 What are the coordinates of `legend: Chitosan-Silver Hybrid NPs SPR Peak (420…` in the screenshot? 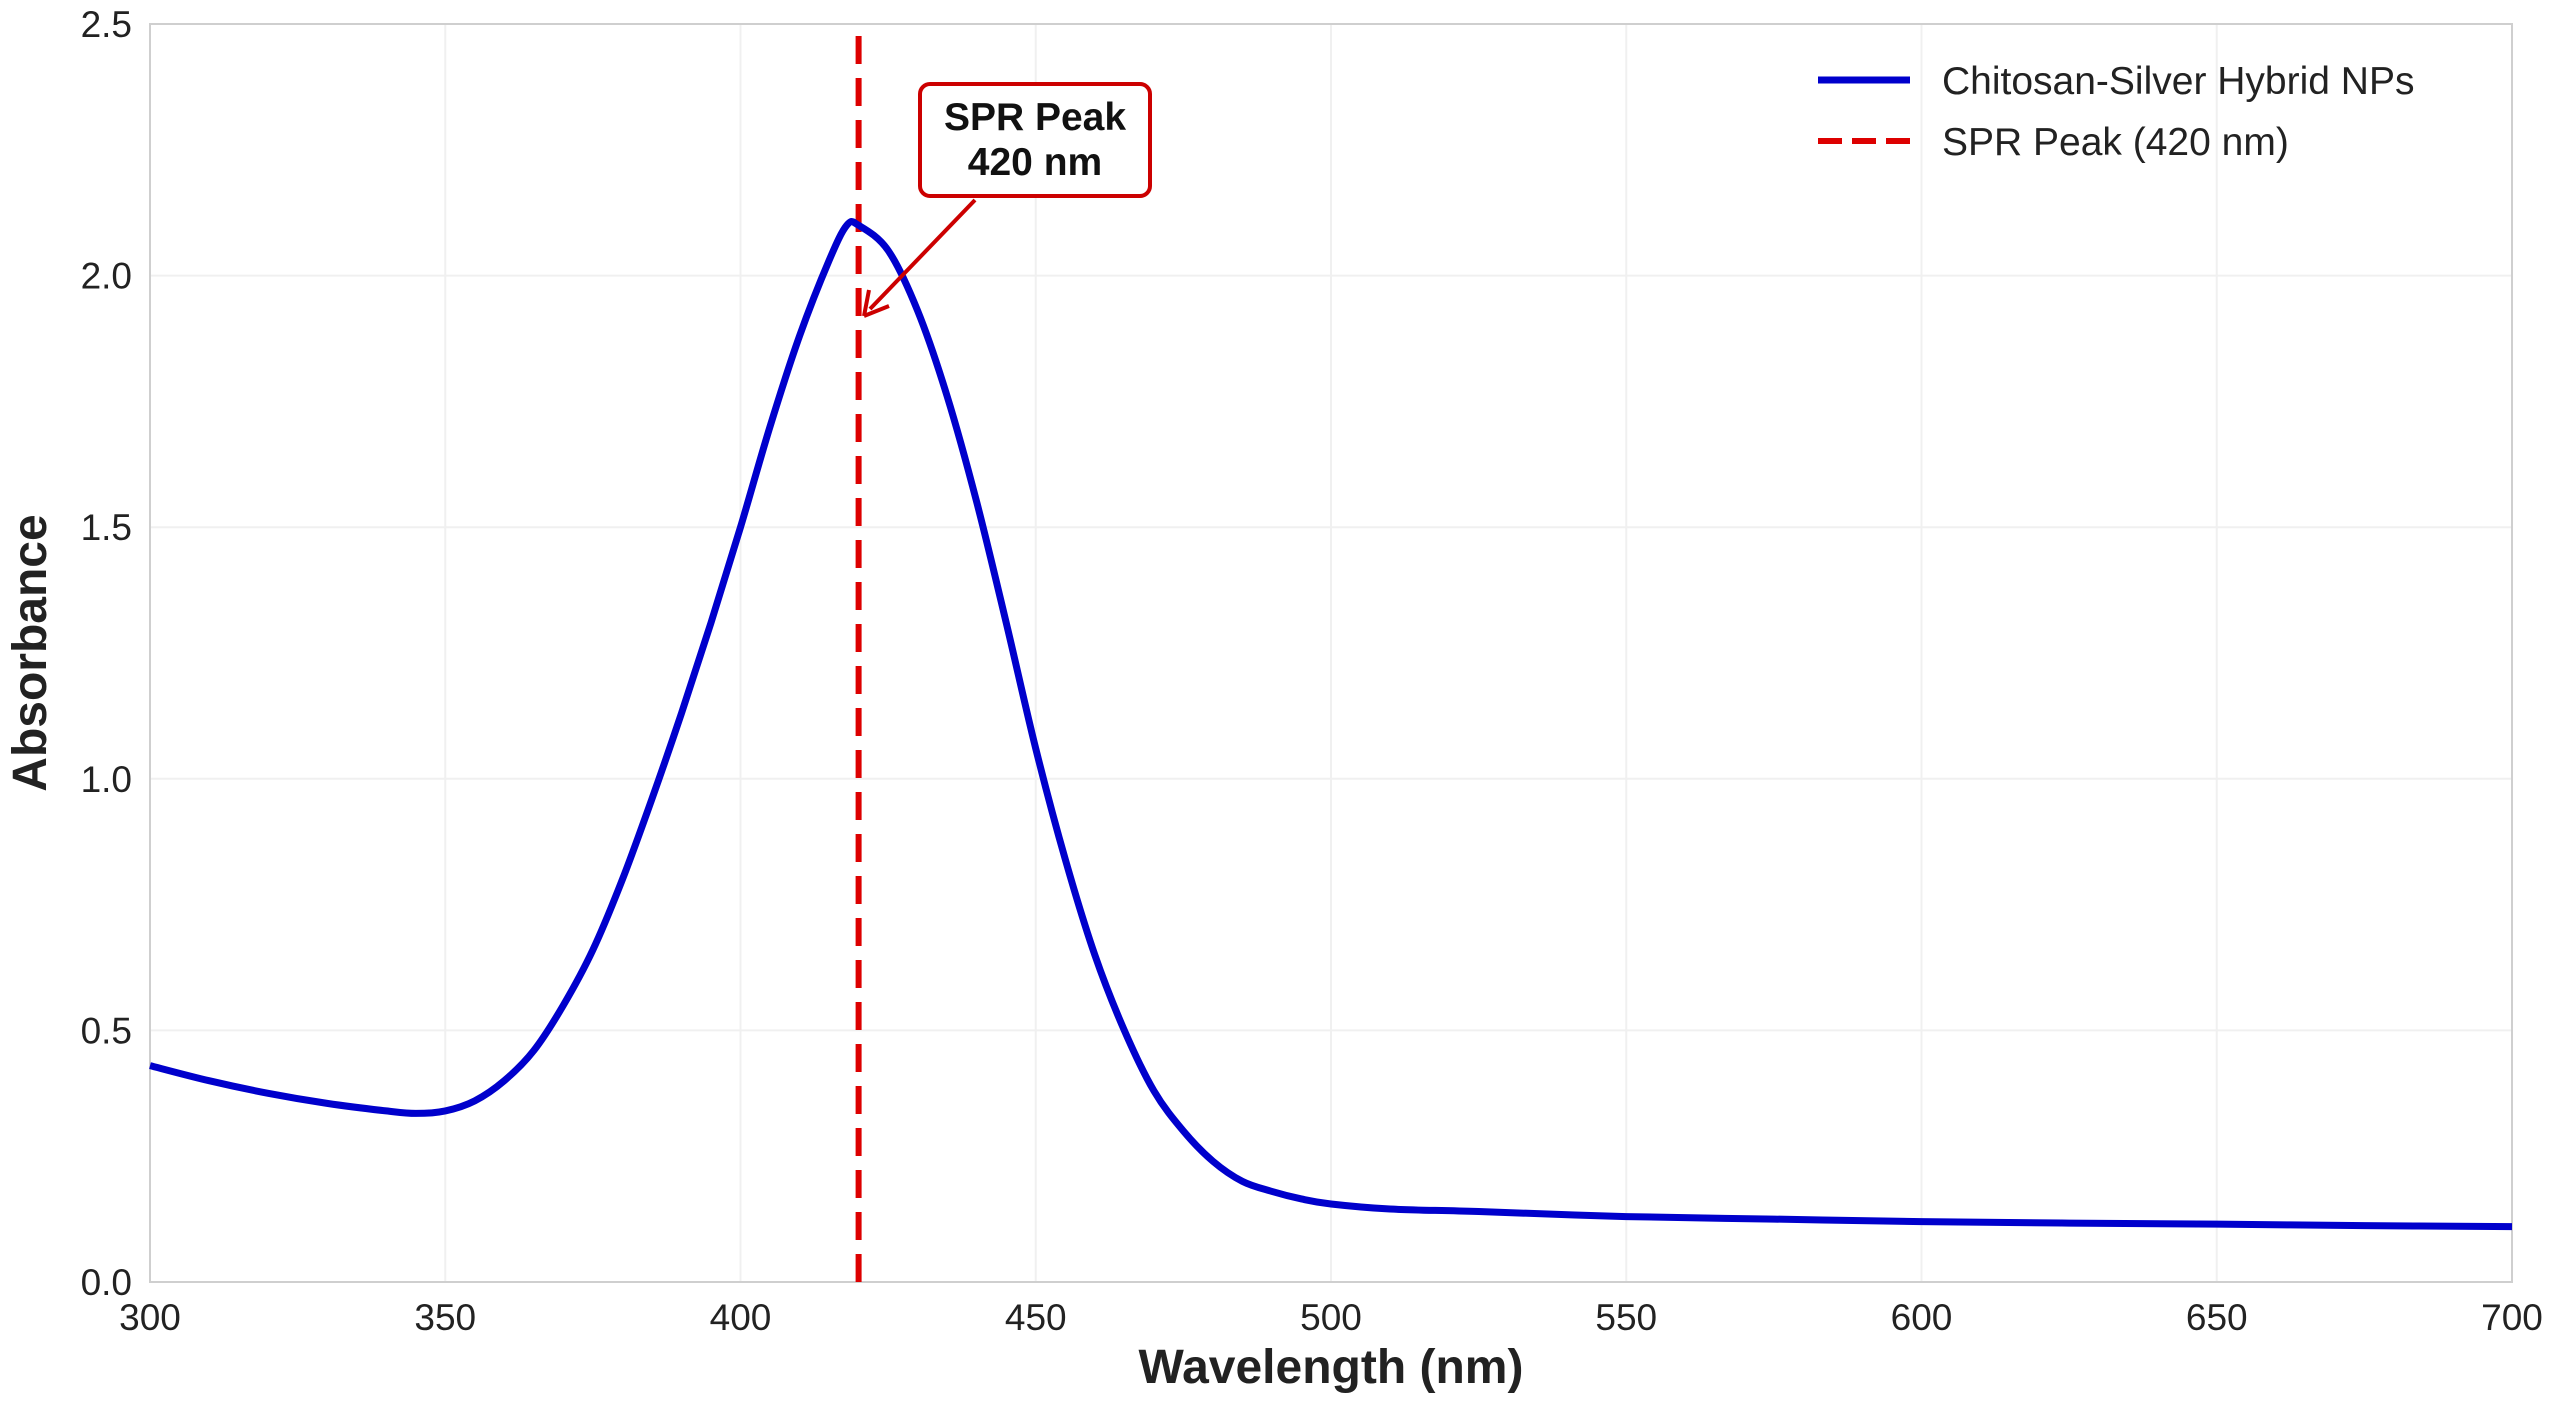 It's located at (2116, 112).